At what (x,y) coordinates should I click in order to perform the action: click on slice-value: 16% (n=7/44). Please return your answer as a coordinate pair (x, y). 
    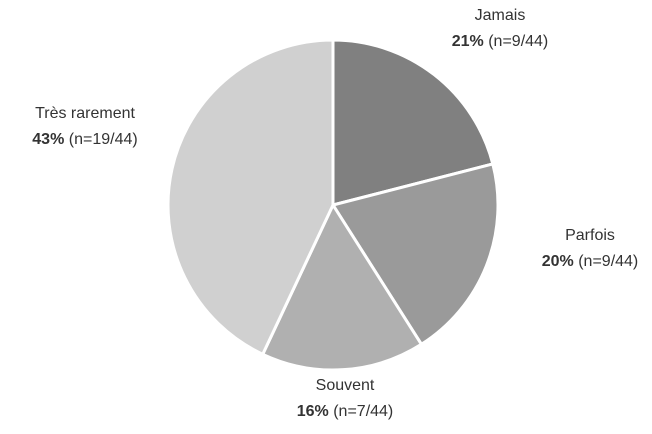
    Looking at the image, I should click on (345, 411).